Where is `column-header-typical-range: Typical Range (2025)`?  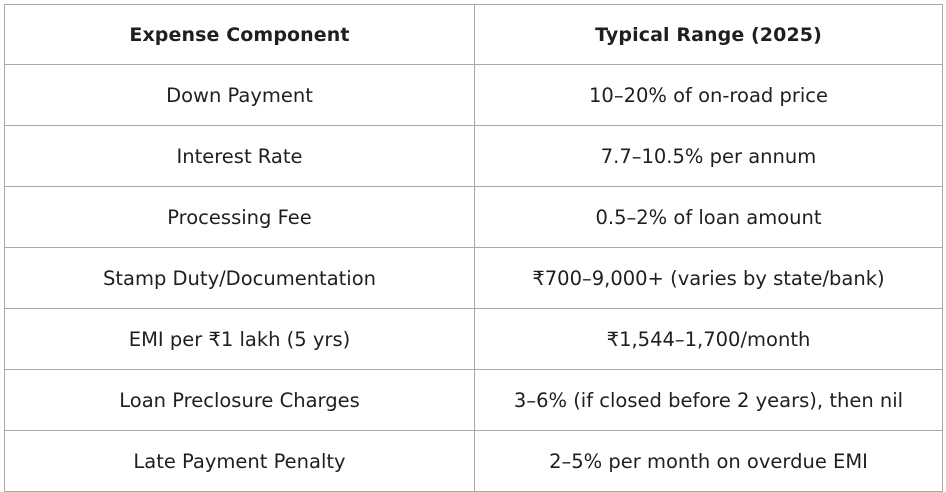
column-header-typical-range: Typical Range (2025) is located at coordinates (708, 34).